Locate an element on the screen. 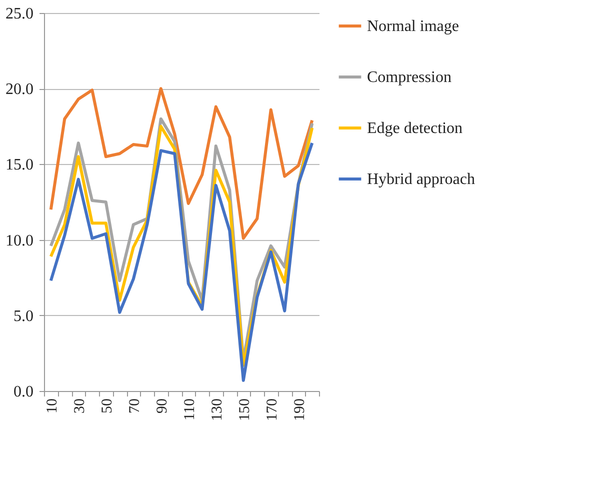  y-tick-label: 10.0 is located at coordinates (20, 241).